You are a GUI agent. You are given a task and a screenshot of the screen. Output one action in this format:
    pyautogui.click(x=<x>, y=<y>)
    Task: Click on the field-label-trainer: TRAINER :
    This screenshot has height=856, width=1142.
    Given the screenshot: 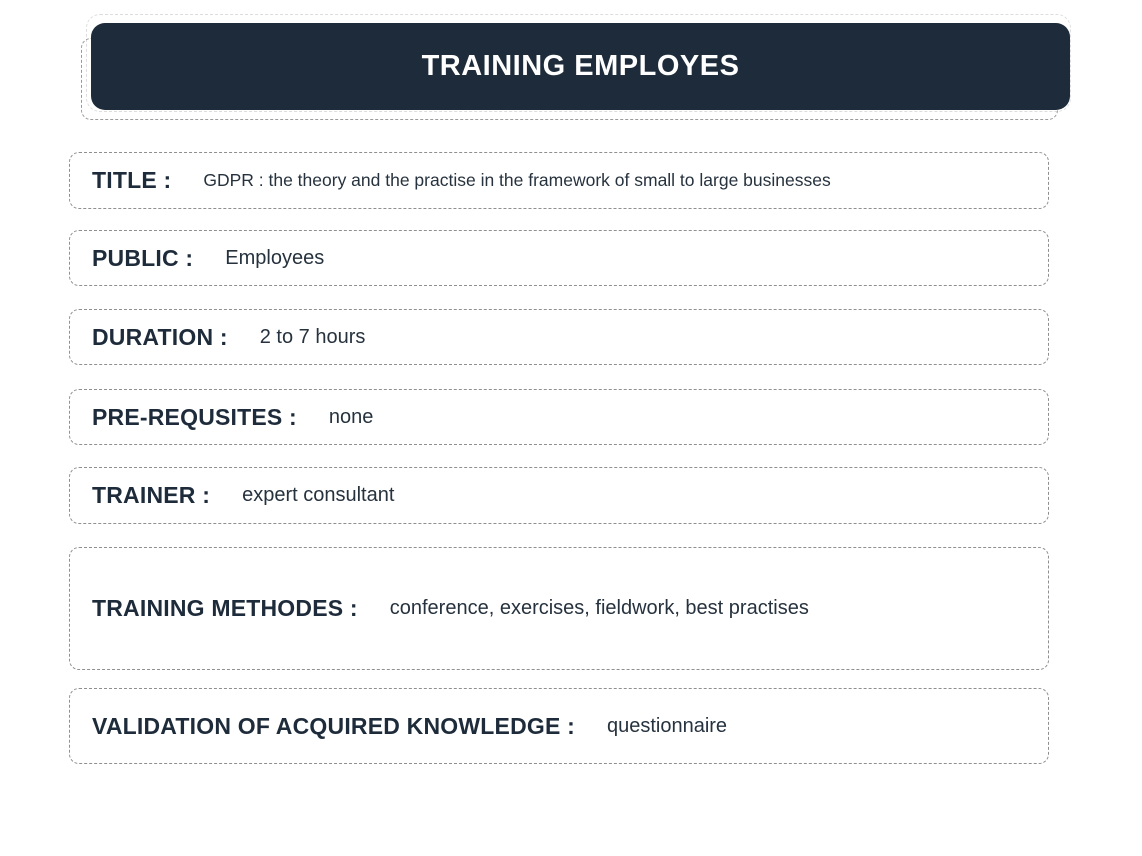 What is the action you would take?
    pyautogui.click(x=151, y=495)
    